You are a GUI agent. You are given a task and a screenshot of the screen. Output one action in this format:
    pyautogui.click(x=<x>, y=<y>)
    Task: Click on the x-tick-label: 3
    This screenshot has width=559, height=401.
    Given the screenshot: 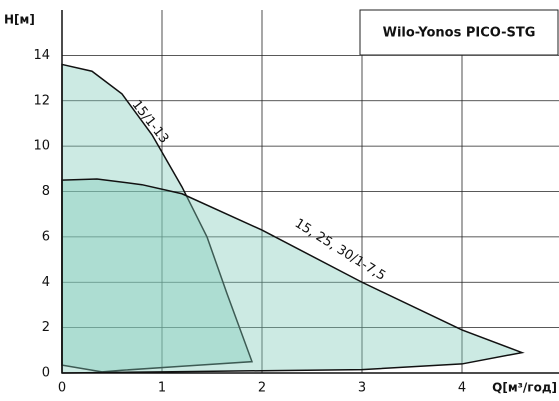 What is the action you would take?
    pyautogui.click(x=362, y=388)
    